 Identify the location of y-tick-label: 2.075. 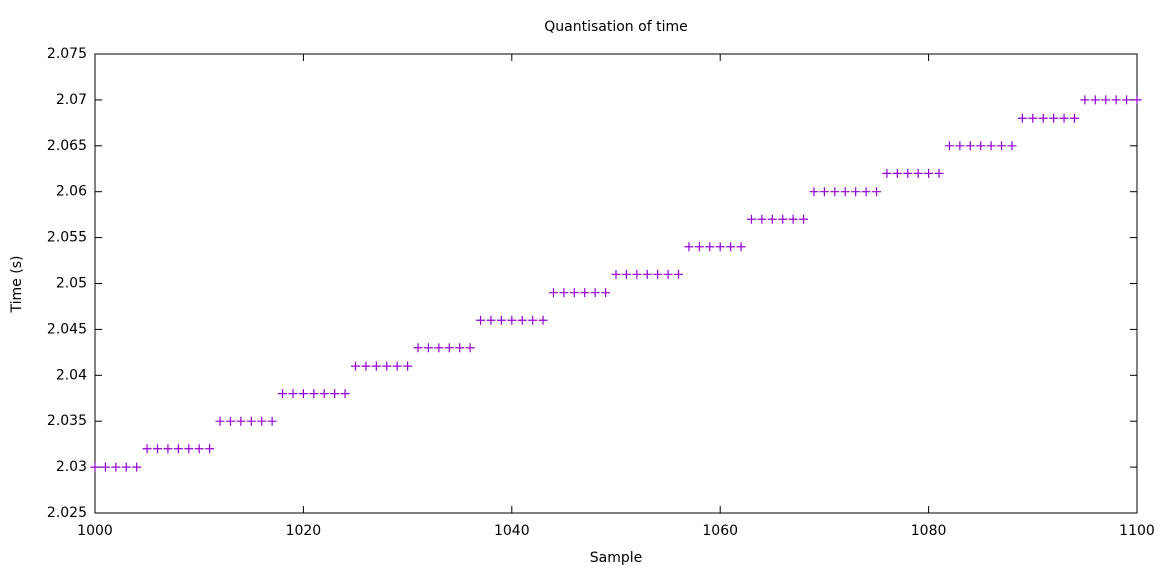
(67, 54).